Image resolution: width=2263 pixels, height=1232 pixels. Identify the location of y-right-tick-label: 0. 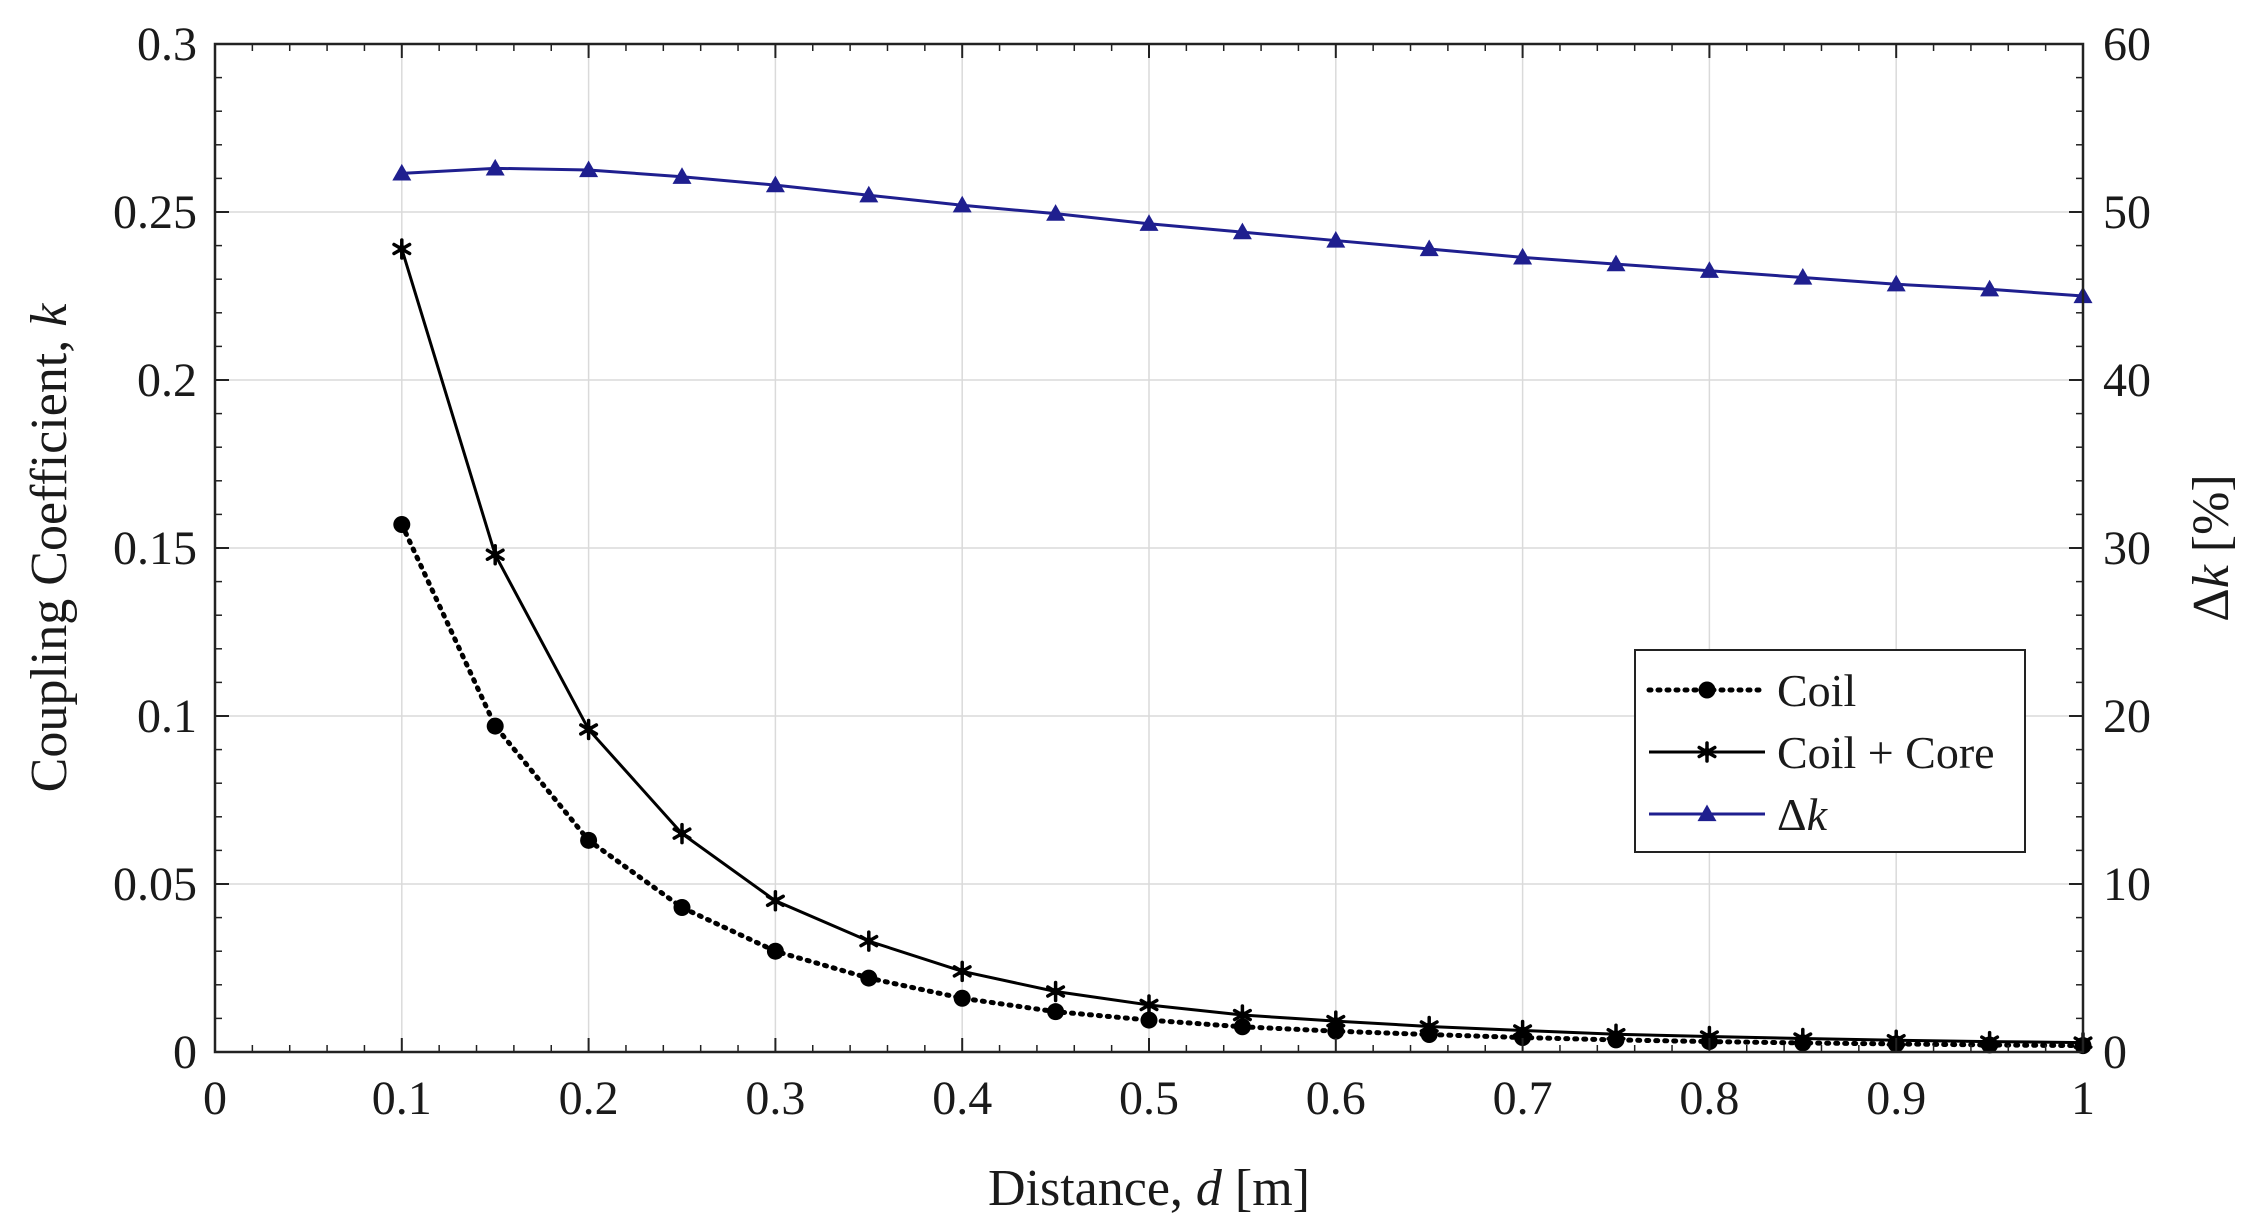
(2115, 1052).